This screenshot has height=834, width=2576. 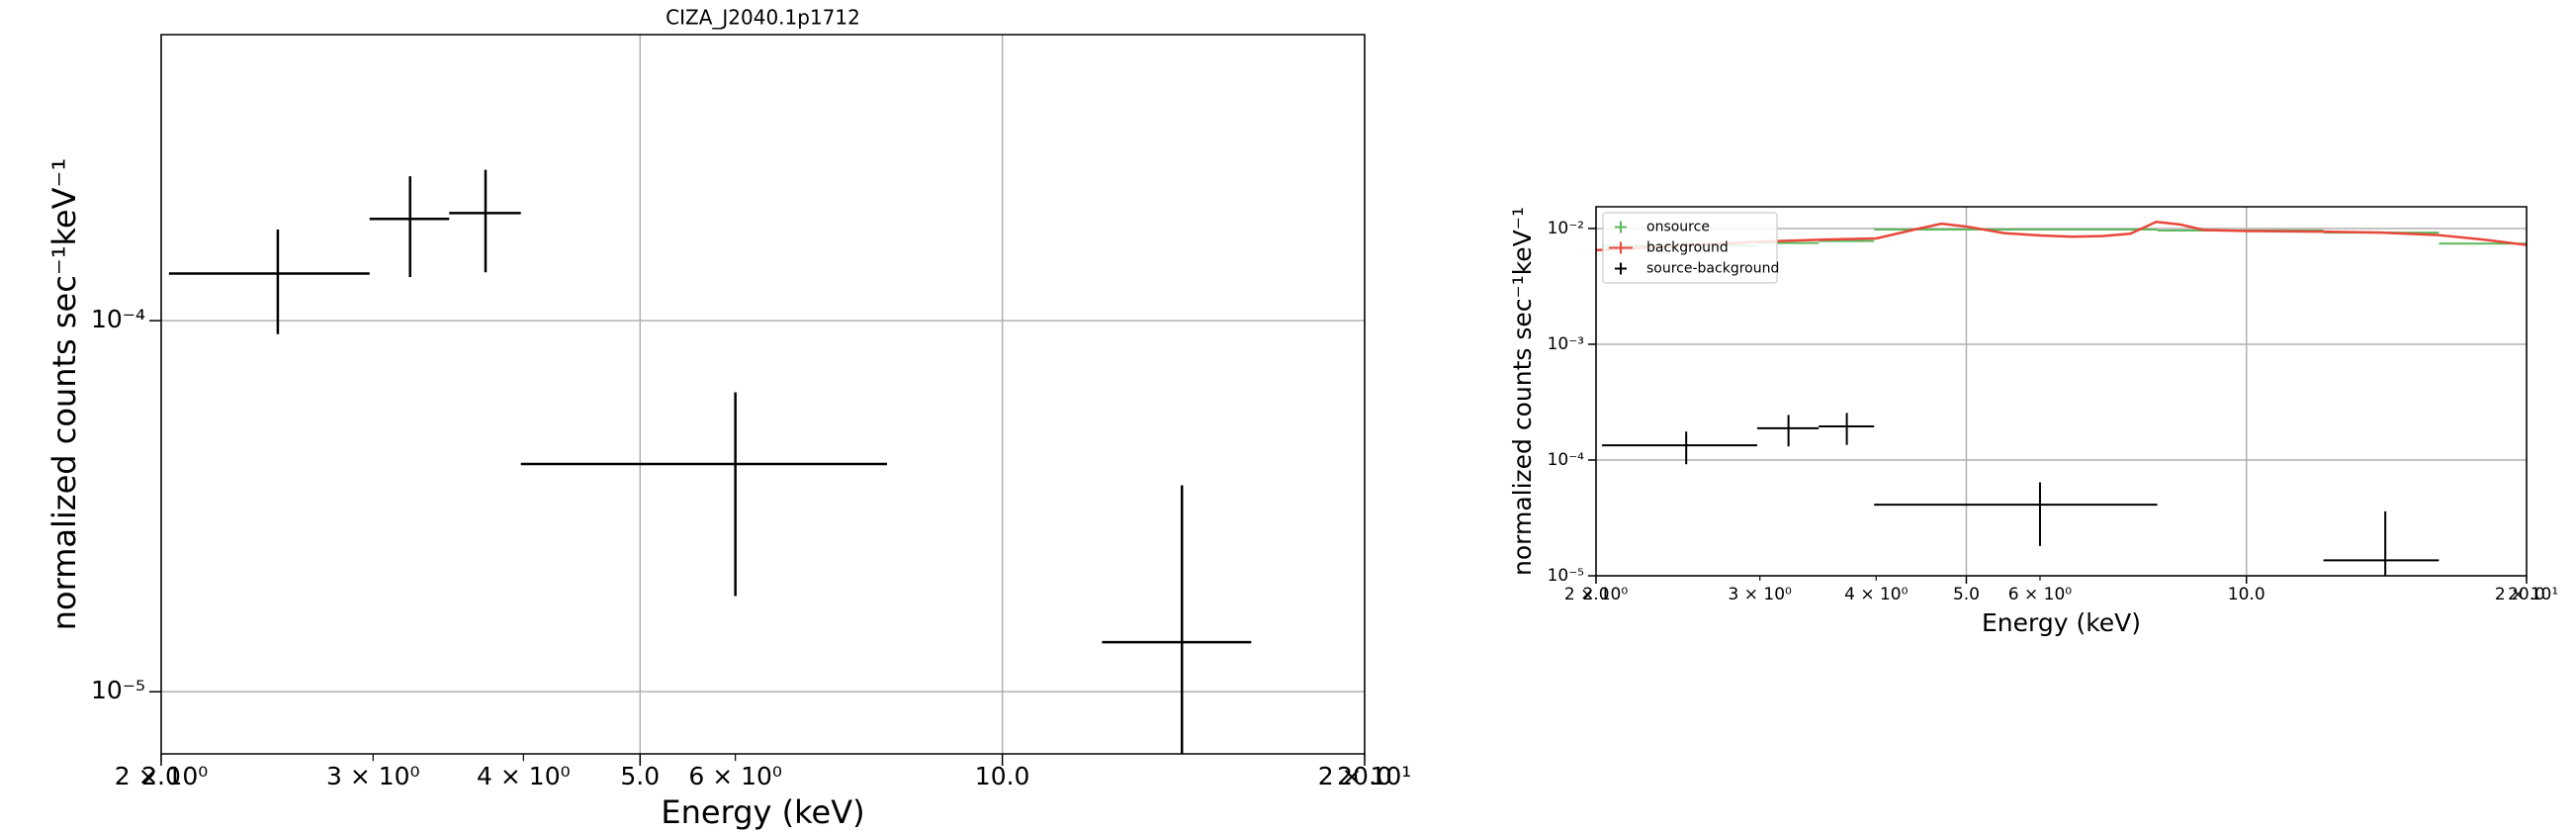 I want to click on chart-title: CIZA_J2040.1p1712, so click(x=763, y=18).